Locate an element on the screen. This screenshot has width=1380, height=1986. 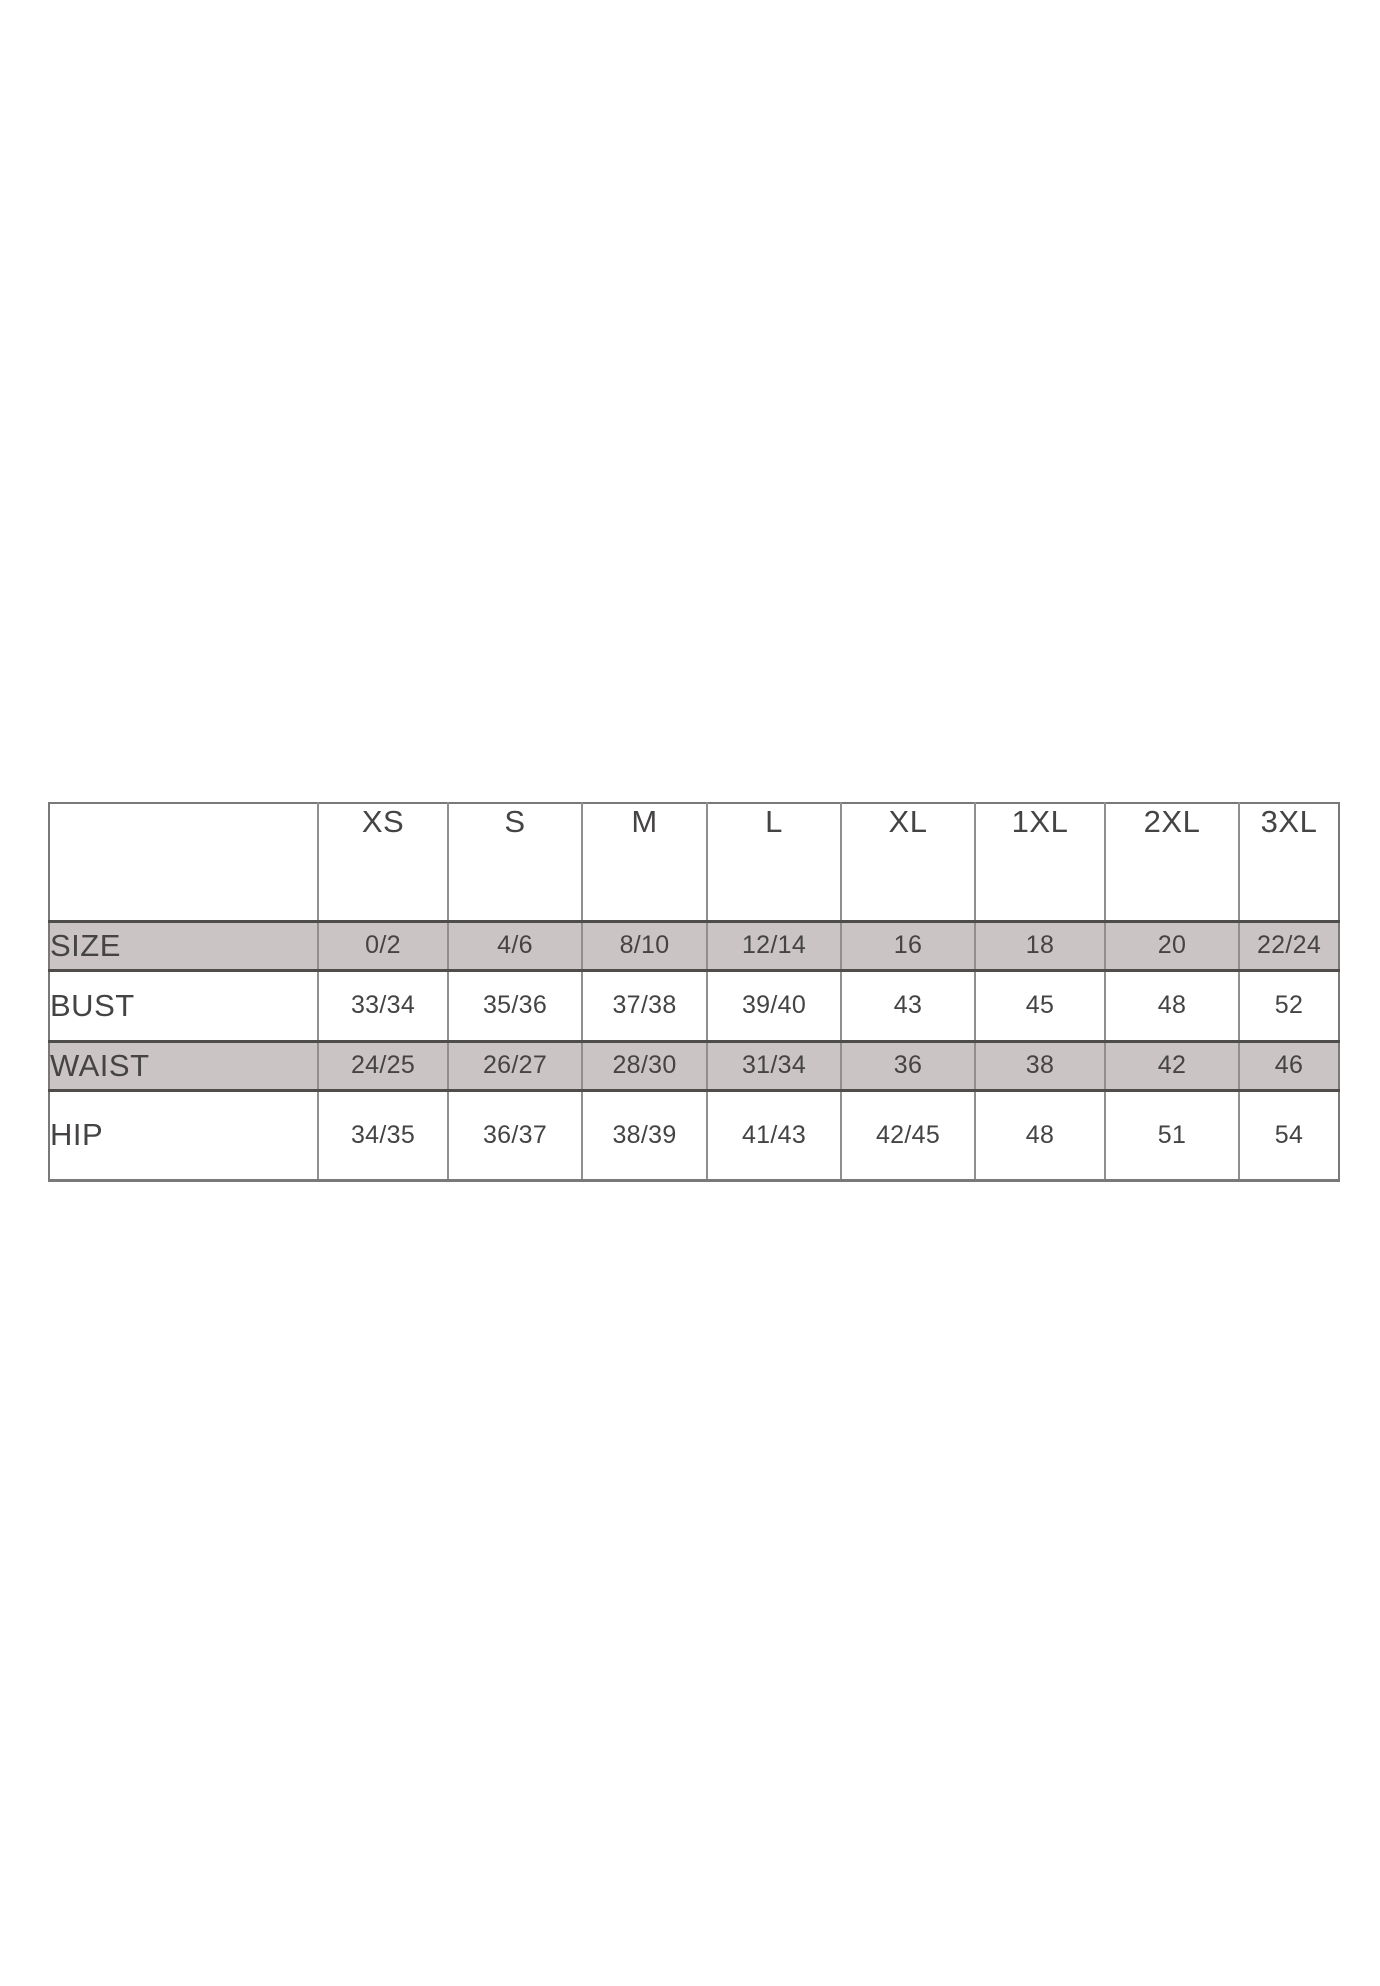
cell-bust-1xl: 45 is located at coordinates (1040, 1005).